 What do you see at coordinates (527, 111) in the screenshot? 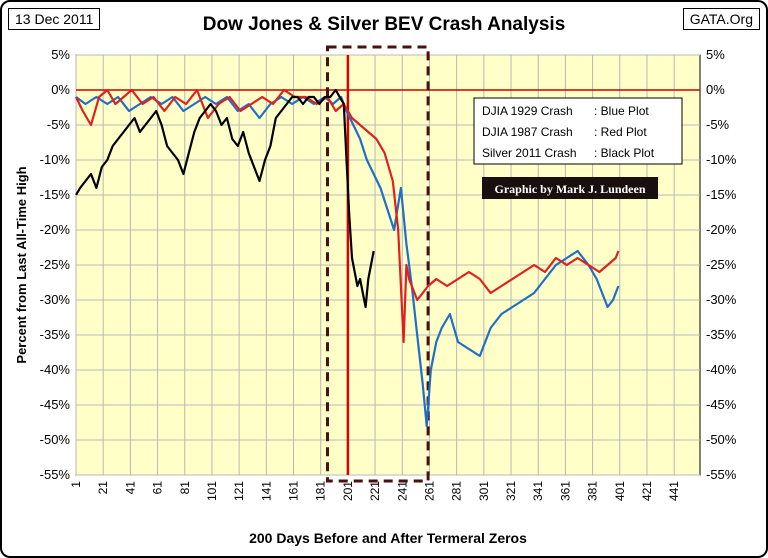
I see `legend-entry-name: DJIA 1929 Crash` at bounding box center [527, 111].